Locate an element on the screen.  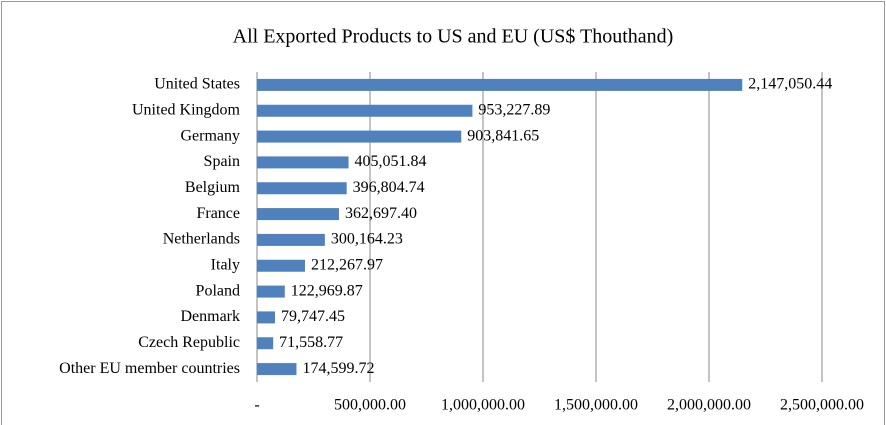
x-tick-label: 1,500,000.00 is located at coordinates (596, 405).